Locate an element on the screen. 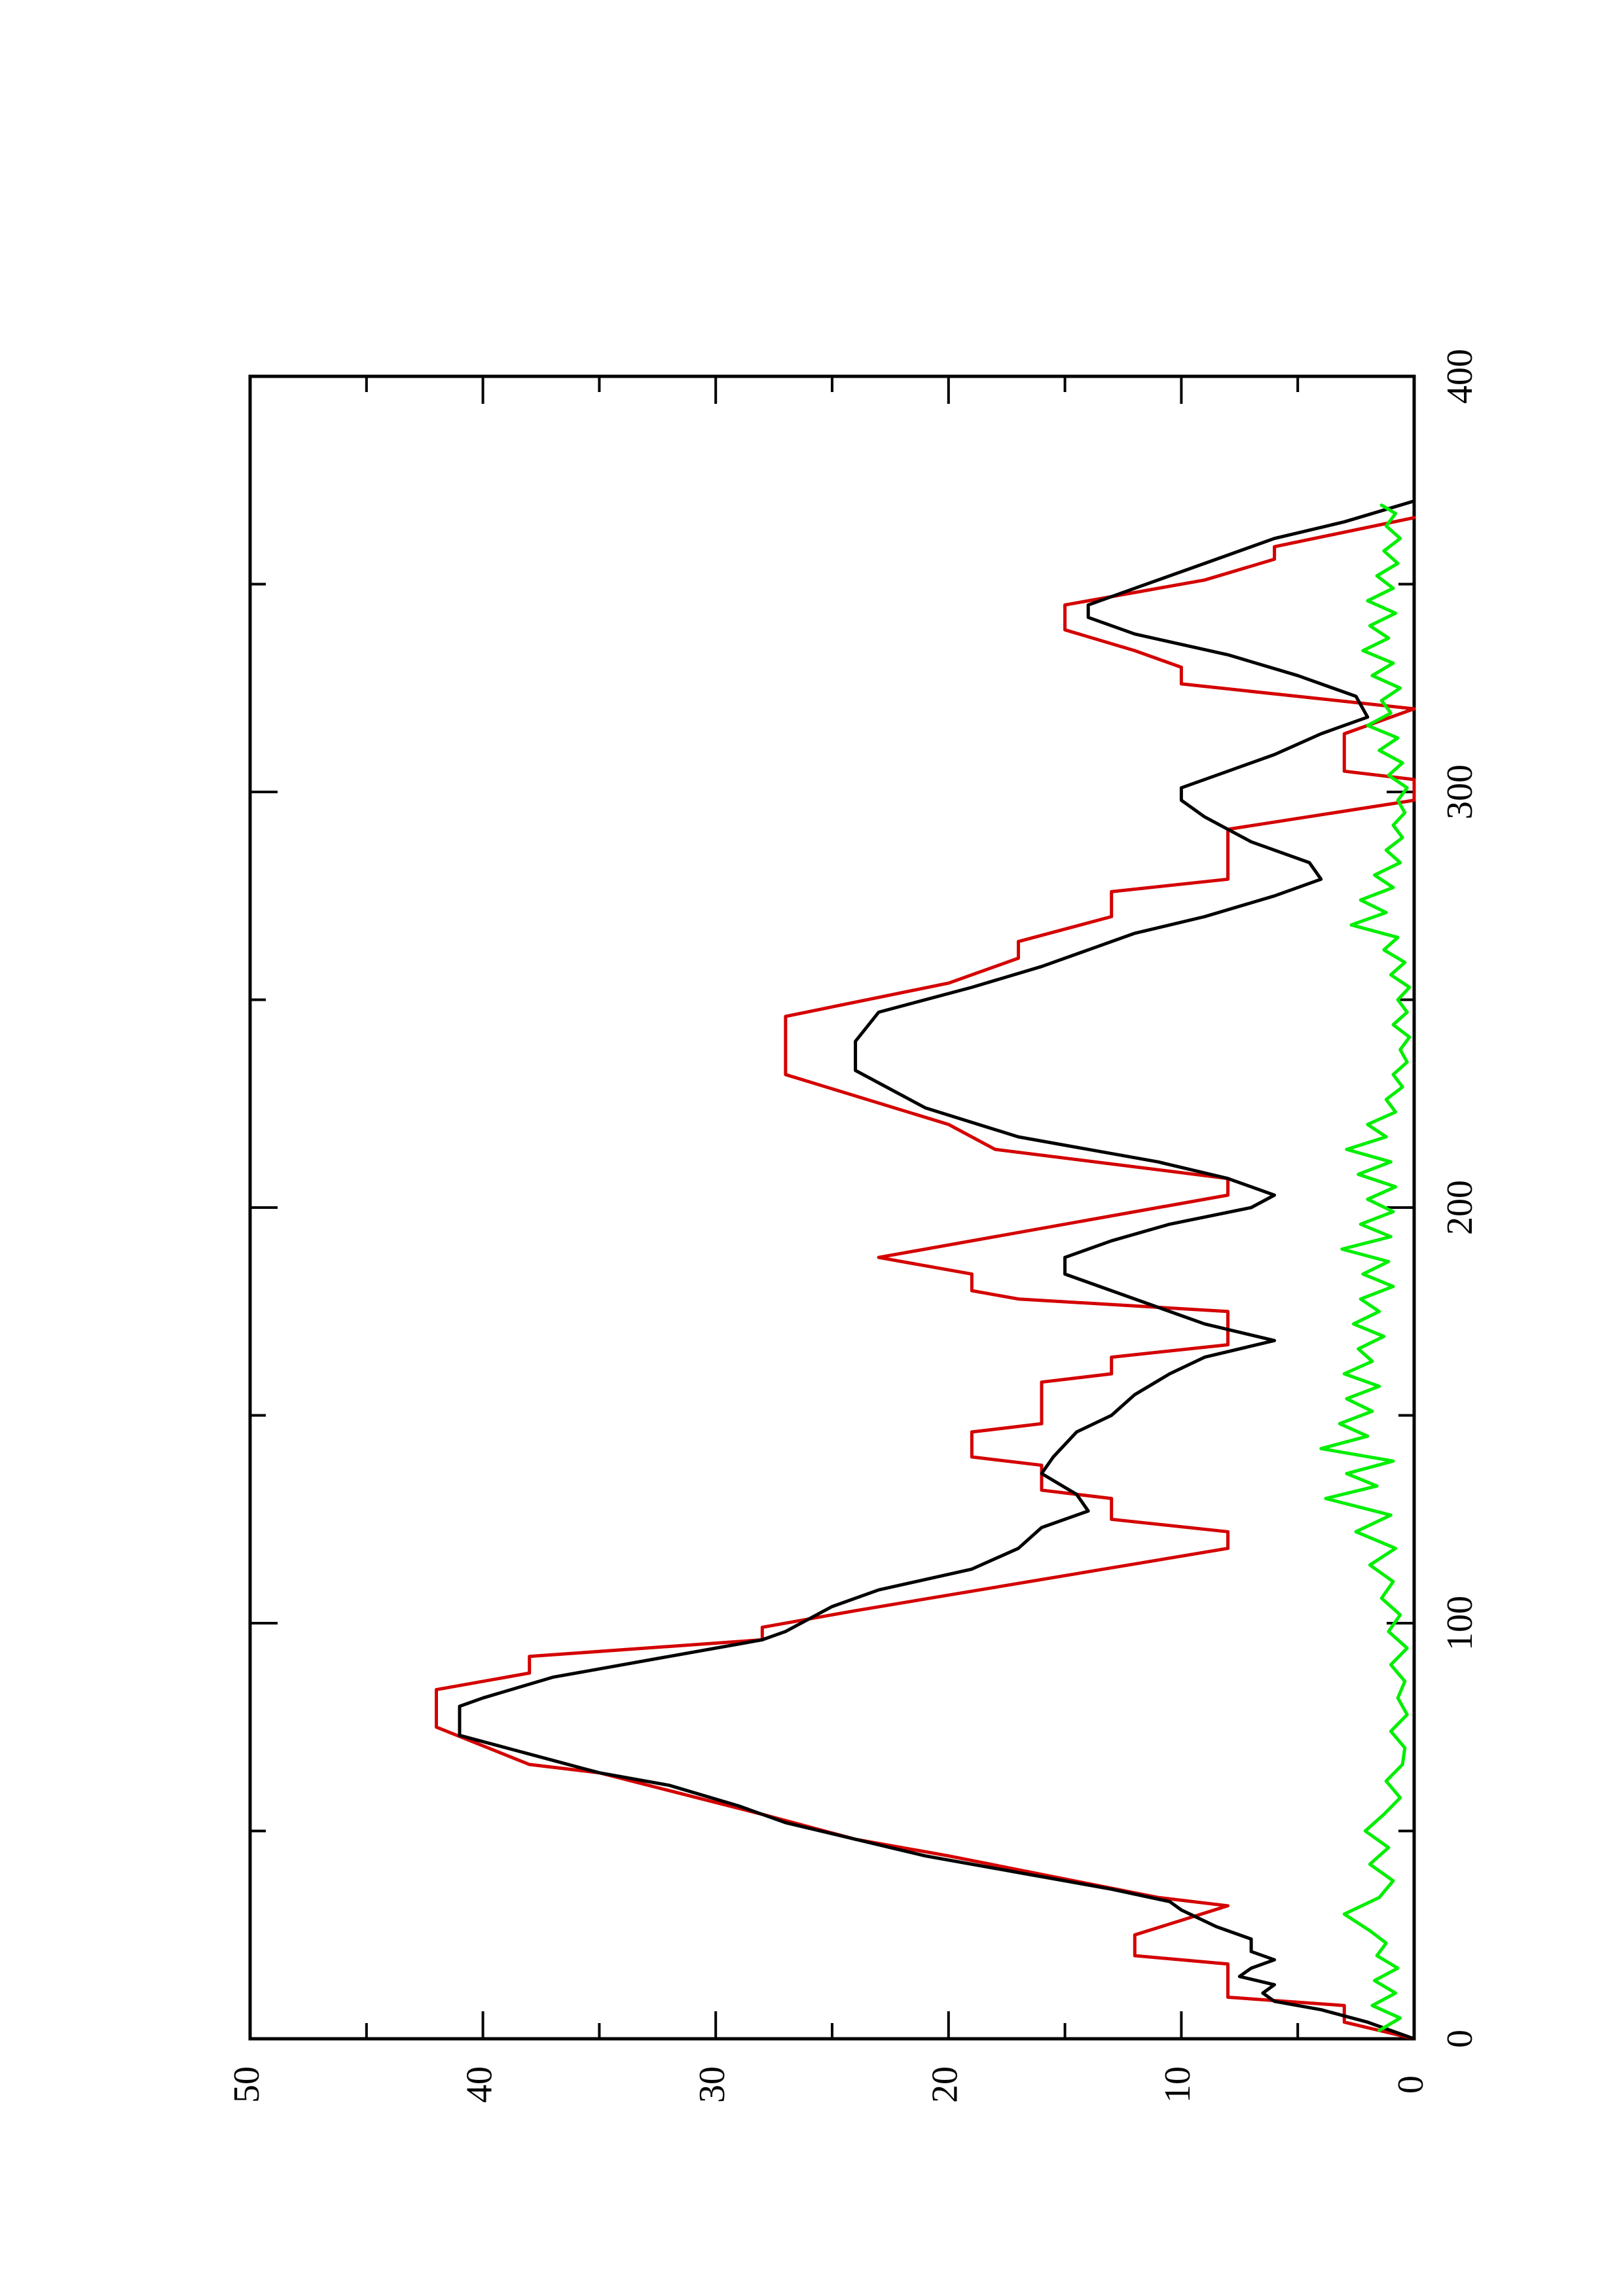 The width and height of the screenshot is (1623, 2296). y-tick-label: 0 is located at coordinates (1411, 2084).